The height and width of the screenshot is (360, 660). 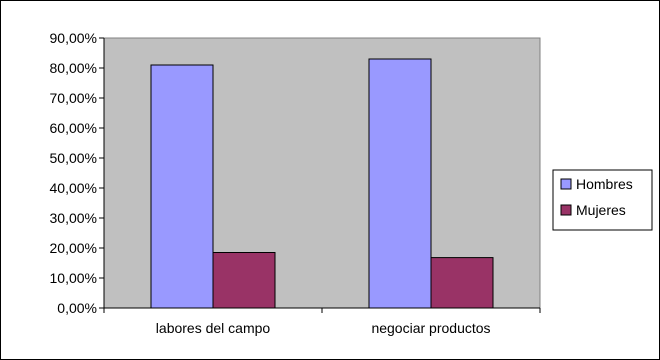 I want to click on y-tick-label: 40,00%, so click(x=73, y=188).